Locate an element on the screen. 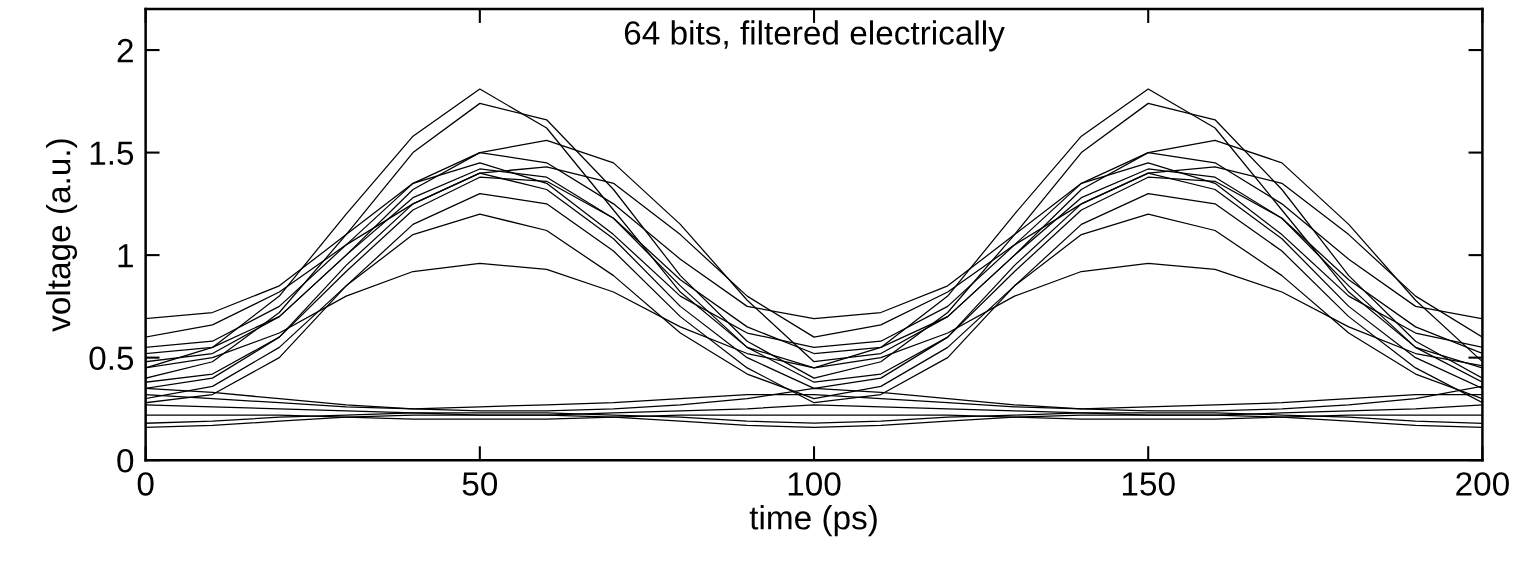 The height and width of the screenshot is (566, 1533). annotation: 64 bits, filtered electrically is located at coordinates (814, 36).